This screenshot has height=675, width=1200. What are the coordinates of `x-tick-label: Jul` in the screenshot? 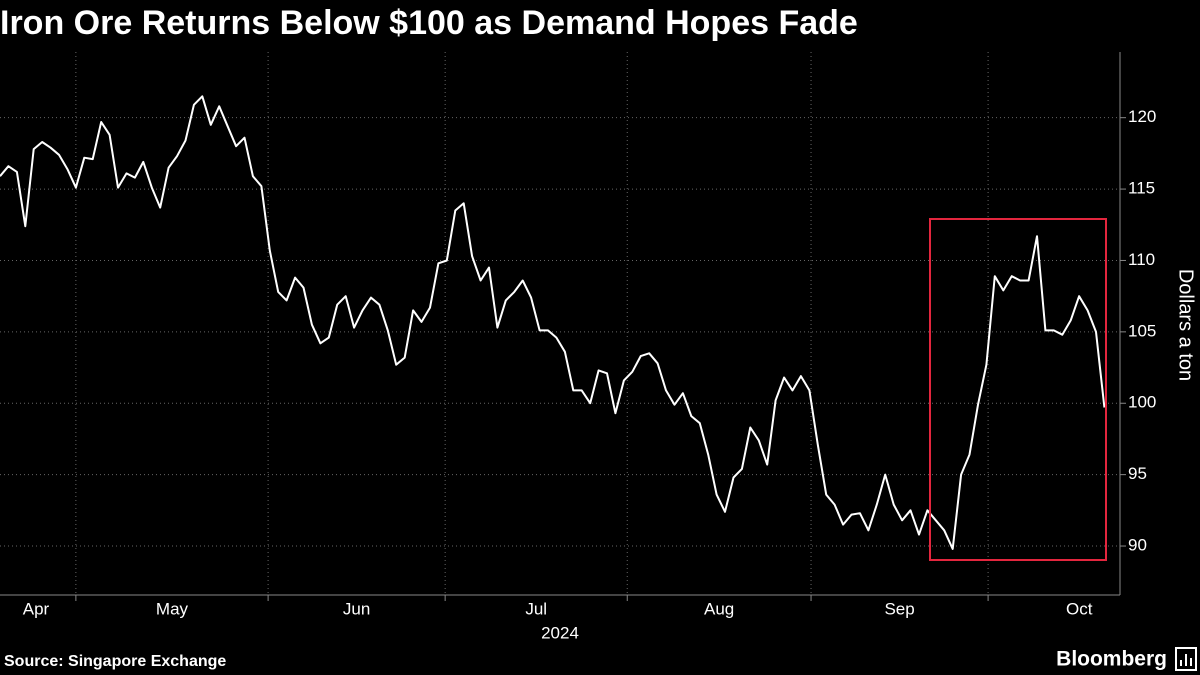 It's located at (536, 608).